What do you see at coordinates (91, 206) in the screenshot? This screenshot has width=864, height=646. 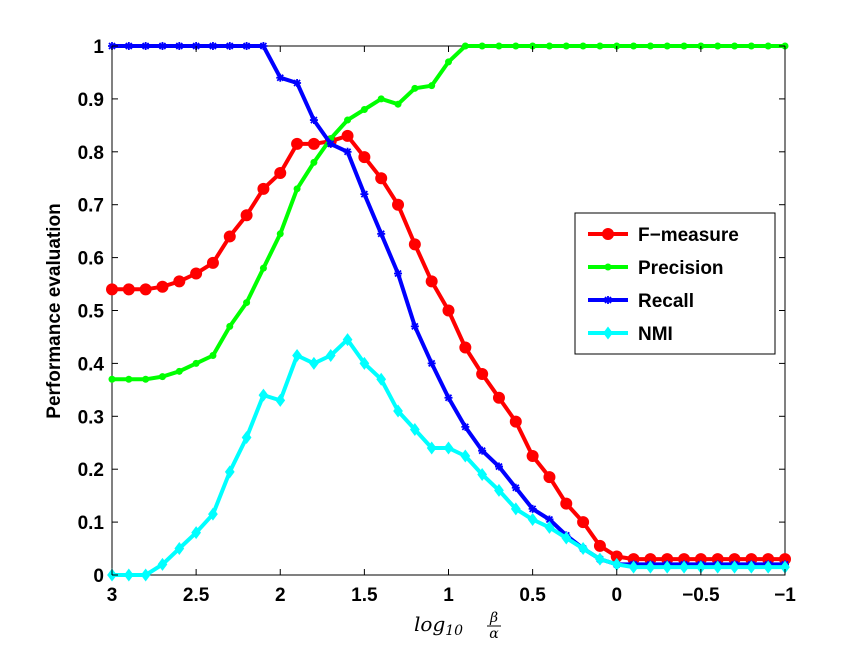 I see `y-tick-label: 0.7` at bounding box center [91, 206].